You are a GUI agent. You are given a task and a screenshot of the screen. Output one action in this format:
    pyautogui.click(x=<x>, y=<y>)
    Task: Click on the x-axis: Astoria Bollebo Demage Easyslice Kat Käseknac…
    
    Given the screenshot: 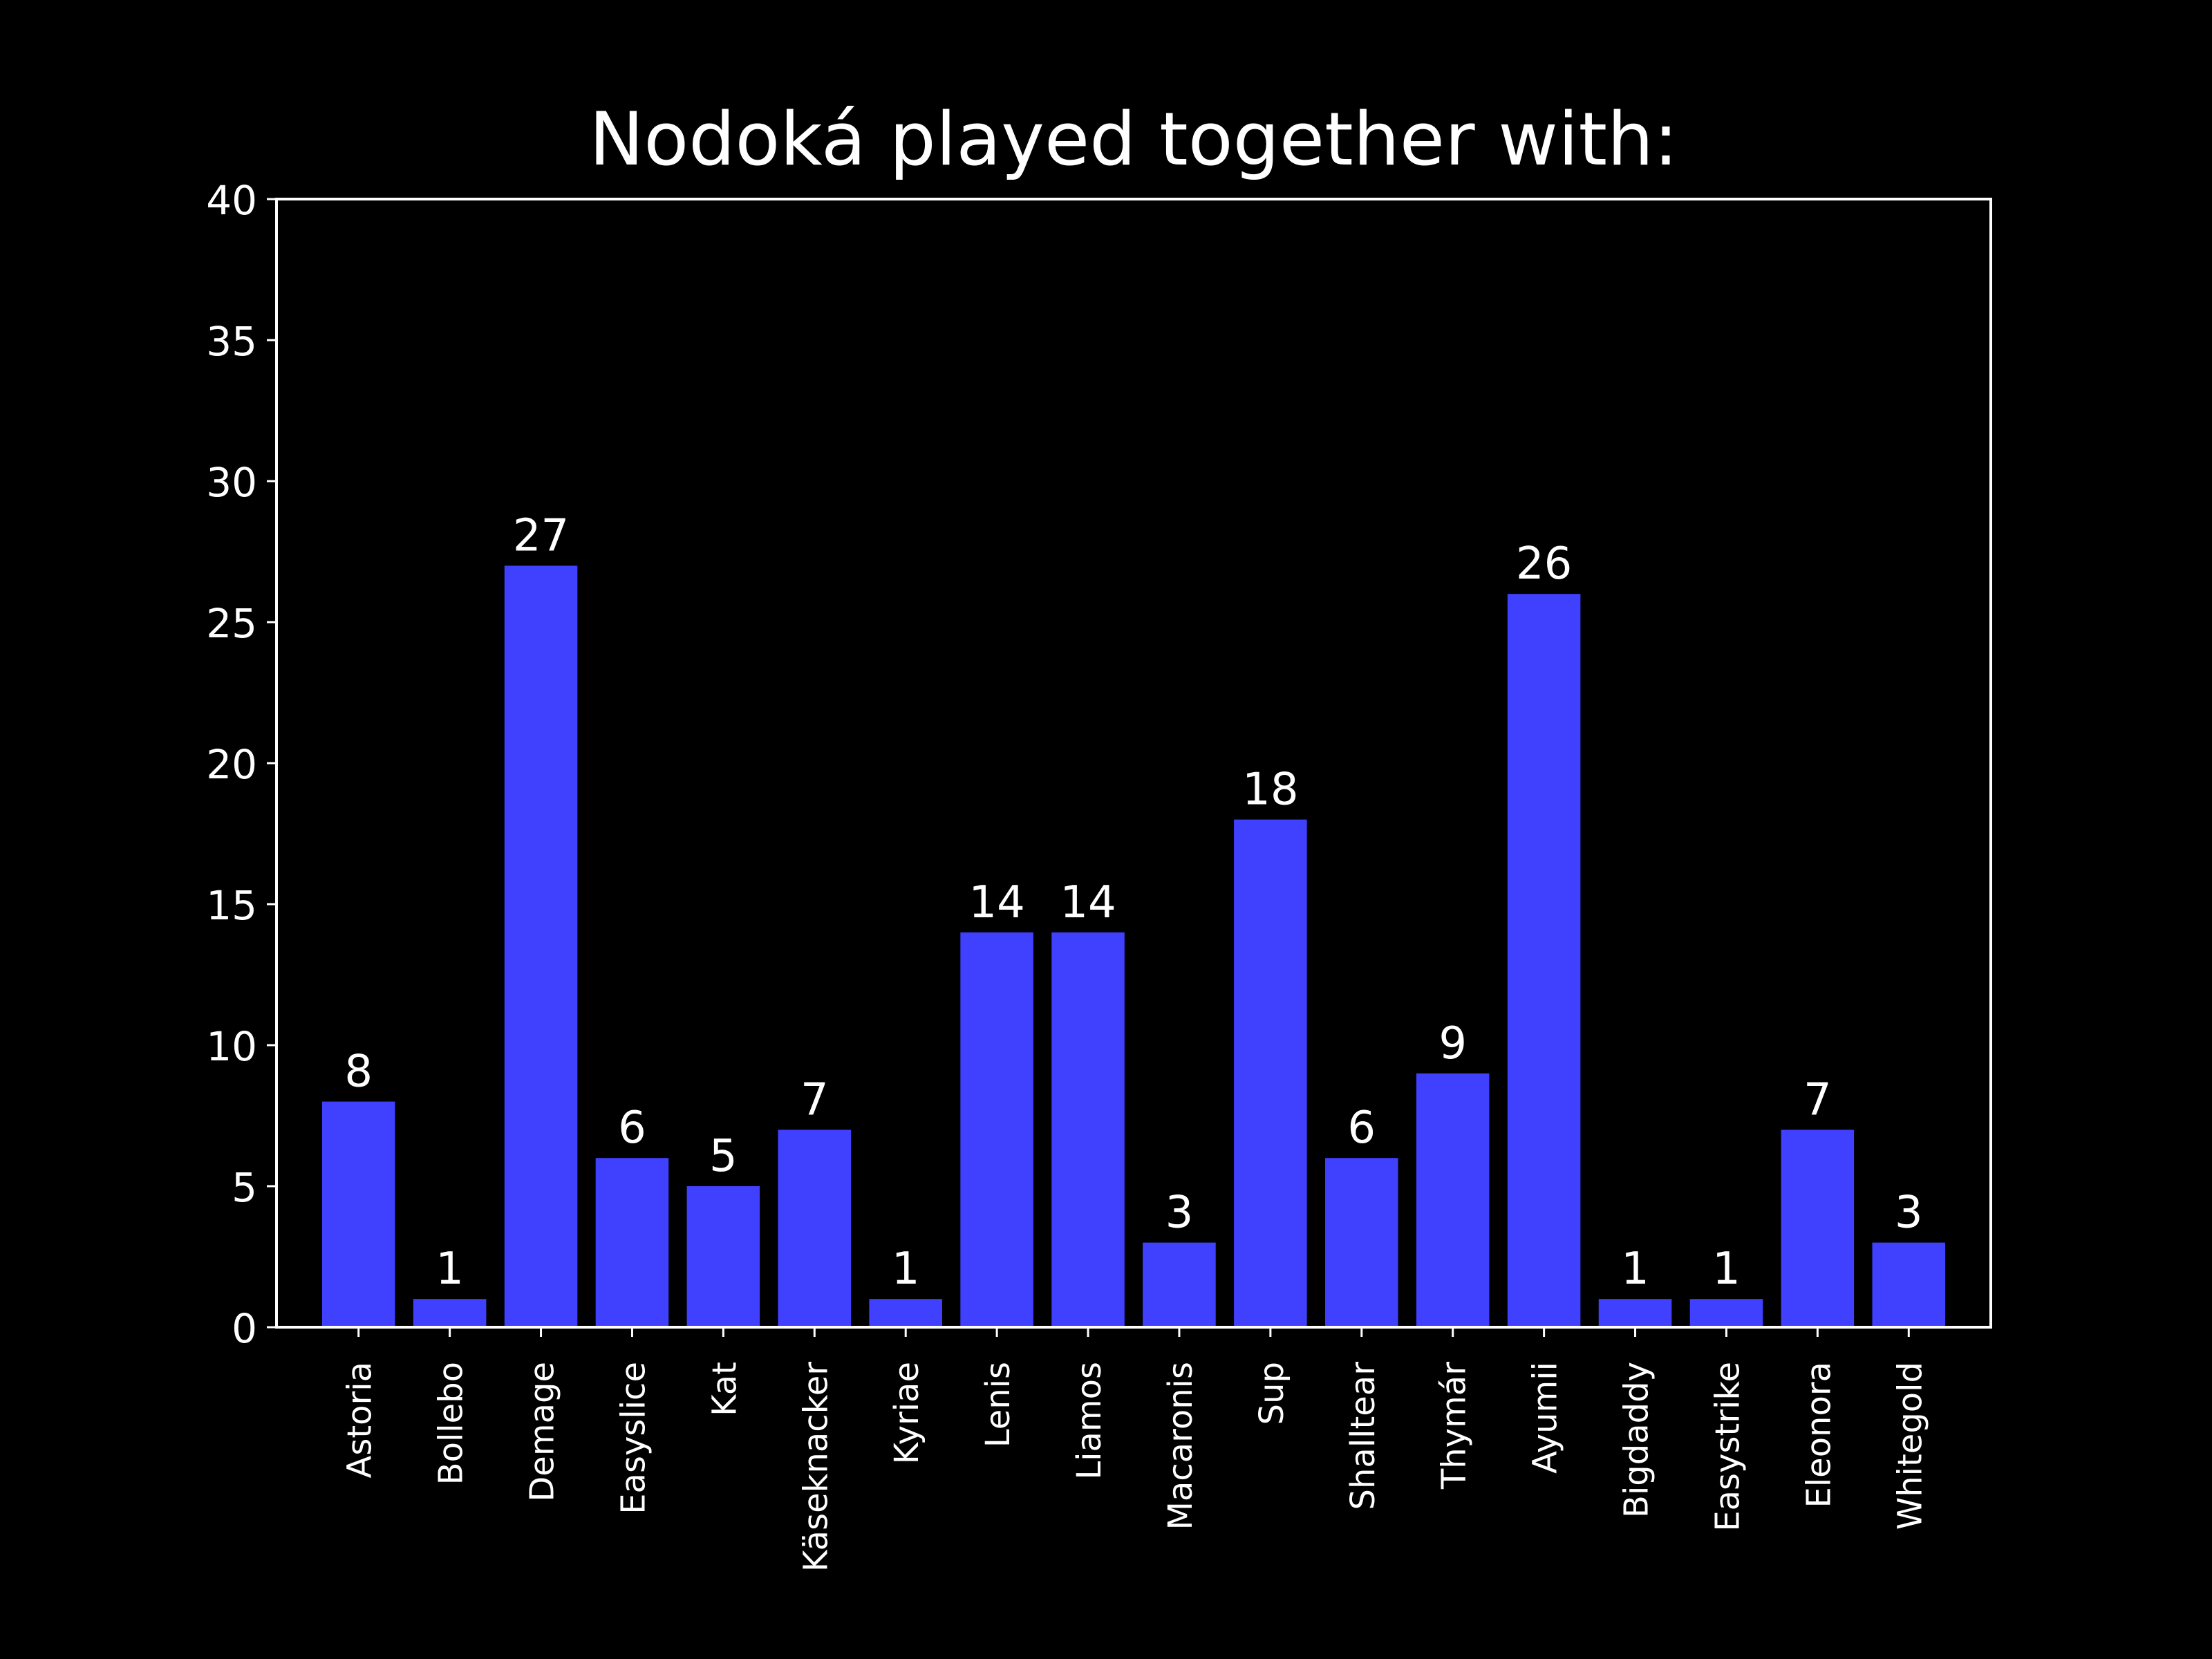 What is the action you would take?
    pyautogui.click(x=1135, y=1450)
    